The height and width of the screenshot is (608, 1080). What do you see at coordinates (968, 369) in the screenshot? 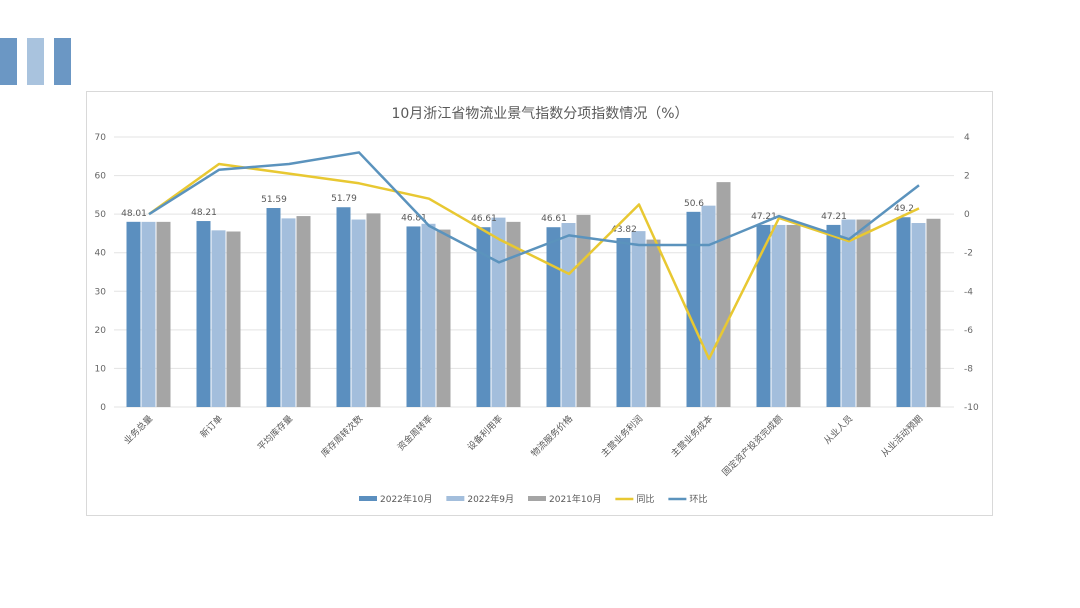
I see `y-right-tick-label: -8` at bounding box center [968, 369].